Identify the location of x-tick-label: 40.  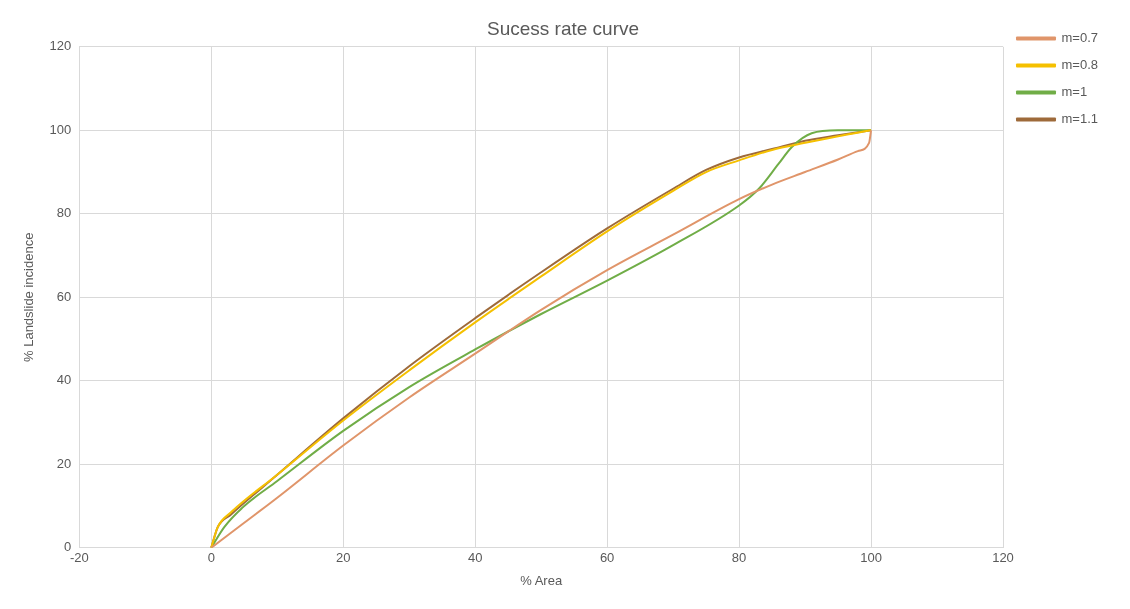
(475, 558).